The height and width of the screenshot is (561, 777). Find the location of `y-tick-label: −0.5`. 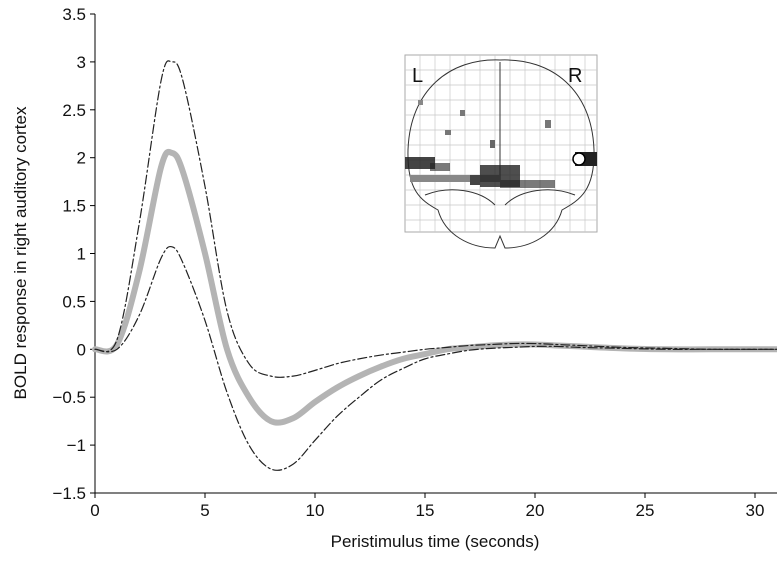

y-tick-label: −0.5 is located at coordinates (69, 397).